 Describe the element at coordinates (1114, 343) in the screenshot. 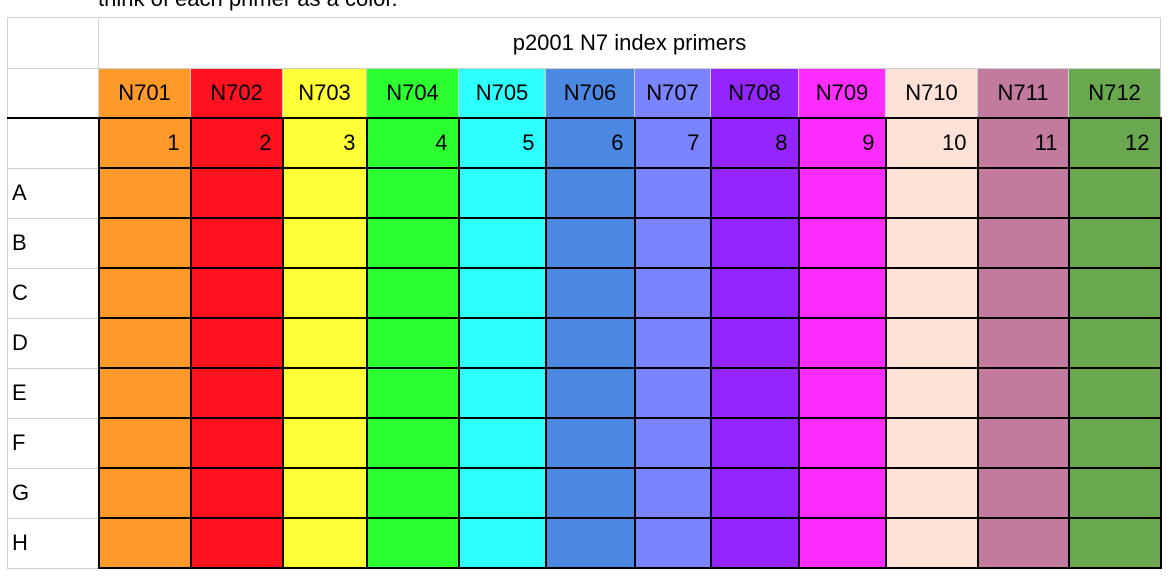

I see `well-d12` at that location.